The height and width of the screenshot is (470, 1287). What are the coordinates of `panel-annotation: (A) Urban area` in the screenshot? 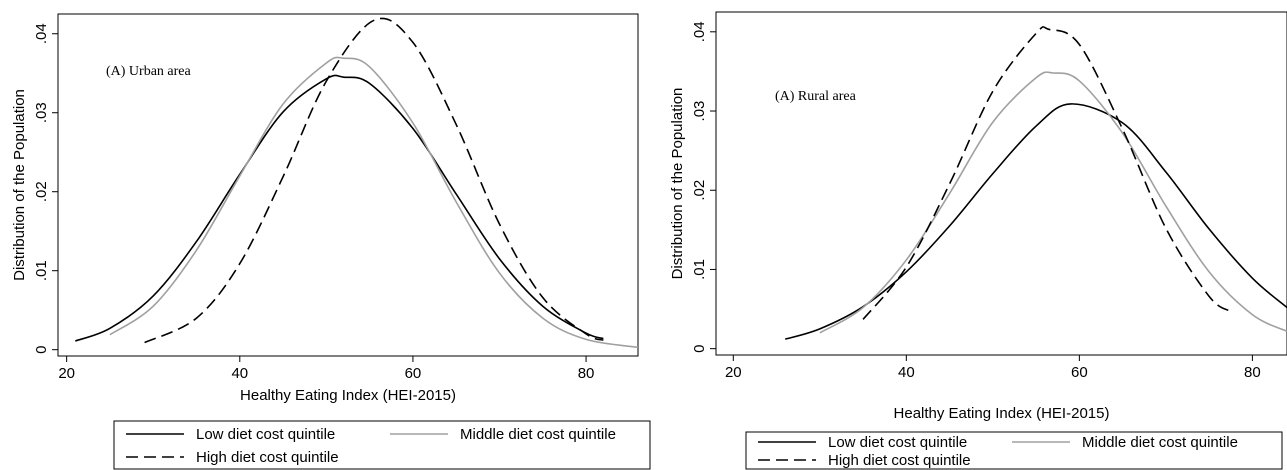 It's located at (149, 71).